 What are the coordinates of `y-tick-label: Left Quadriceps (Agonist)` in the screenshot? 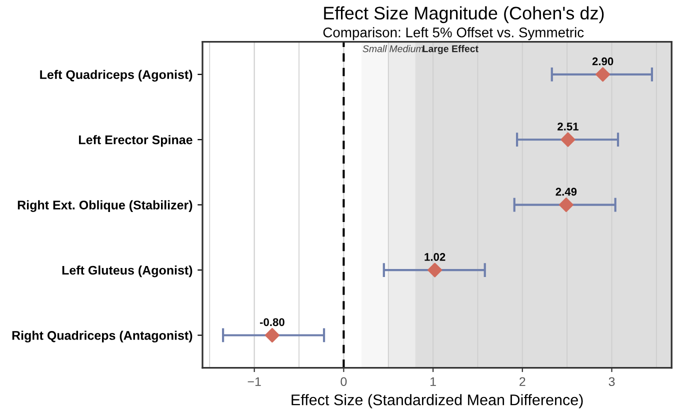 It's located at (116, 76).